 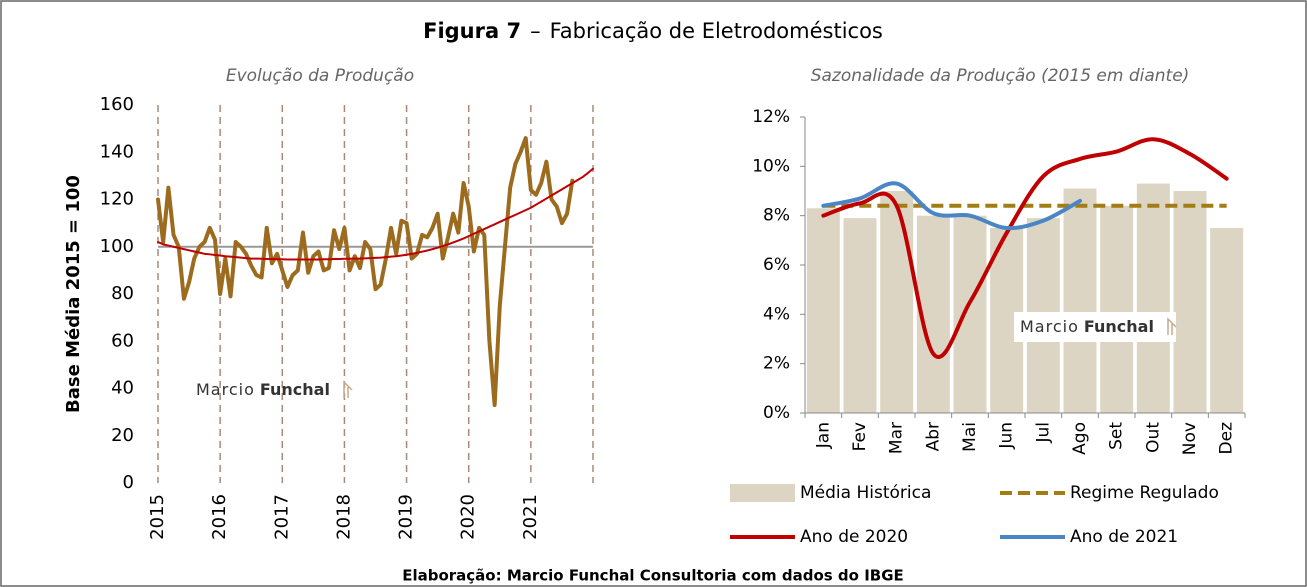 What do you see at coordinates (776, 314) in the screenshot?
I see `y-tick-label: 4%` at bounding box center [776, 314].